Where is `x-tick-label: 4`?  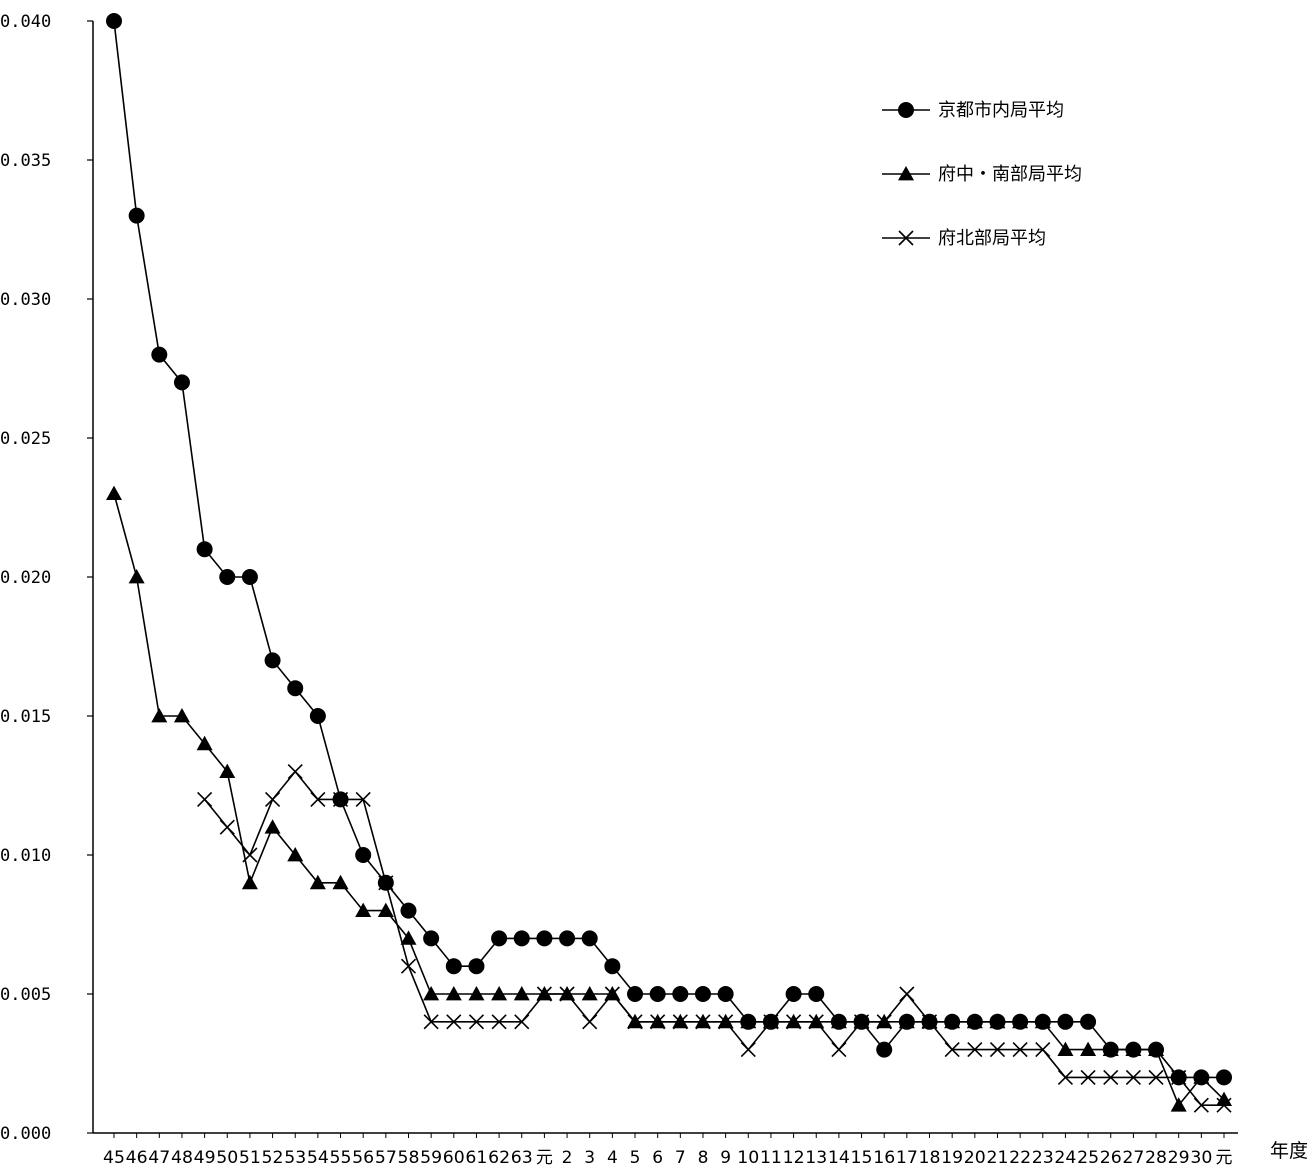 x-tick-label: 4 is located at coordinates (612, 1158).